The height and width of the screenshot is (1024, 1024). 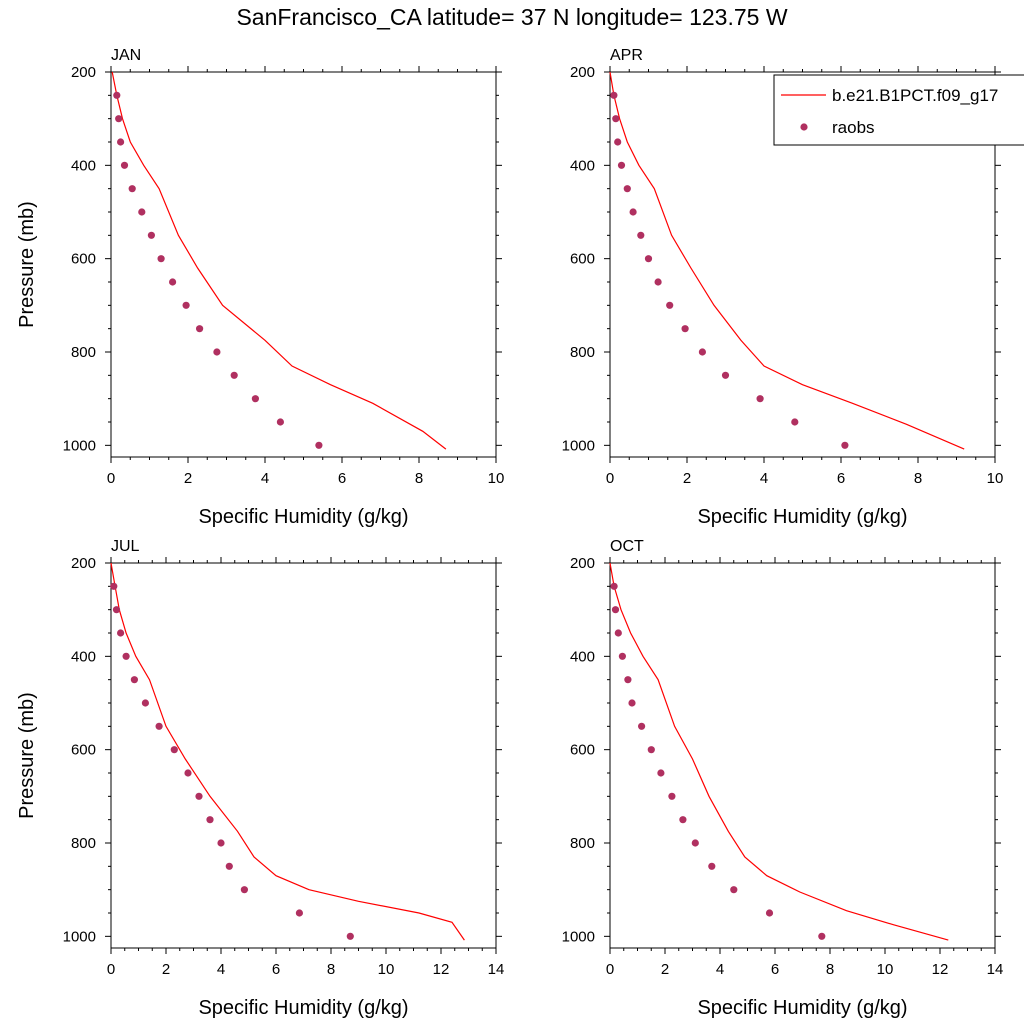 I want to click on panel-title: JUL, so click(x=125, y=546).